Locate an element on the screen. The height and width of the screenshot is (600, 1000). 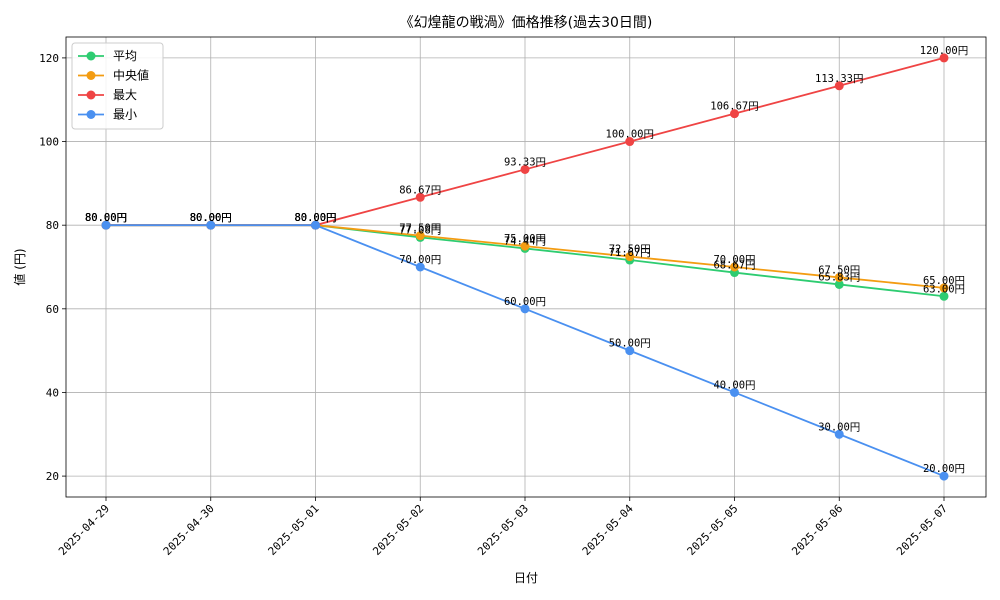
data-label: 77.50円 is located at coordinates (420, 229).